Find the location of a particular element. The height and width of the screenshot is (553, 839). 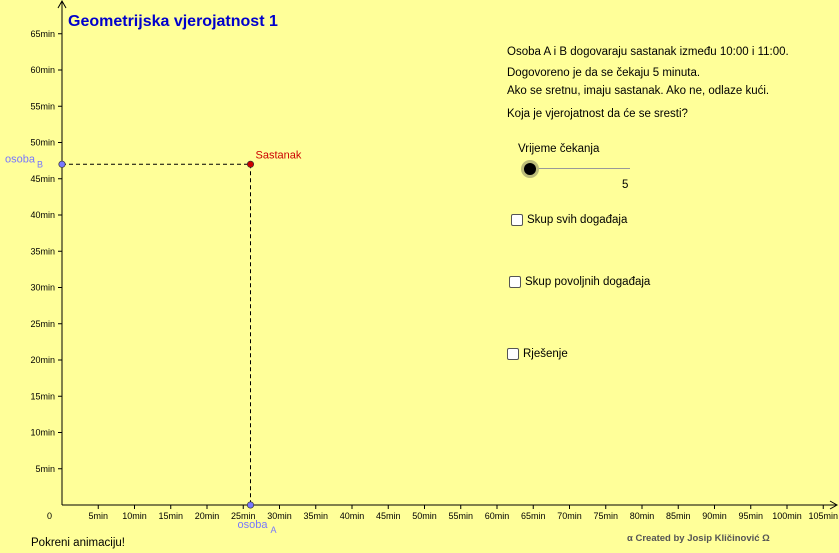

page-title: Geometrijska vjerojatnost 1 is located at coordinates (173, 21).